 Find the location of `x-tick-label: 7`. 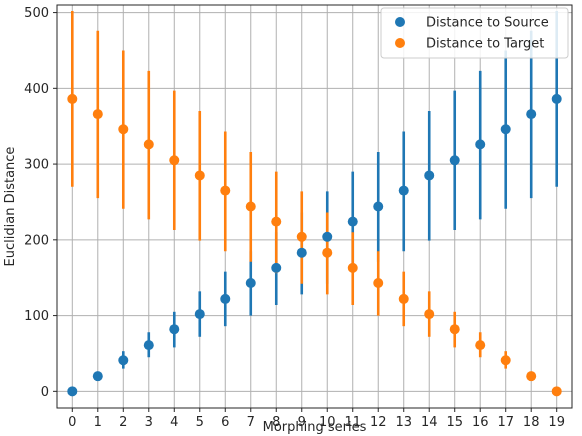

x-tick-label: 7 is located at coordinates (251, 422).